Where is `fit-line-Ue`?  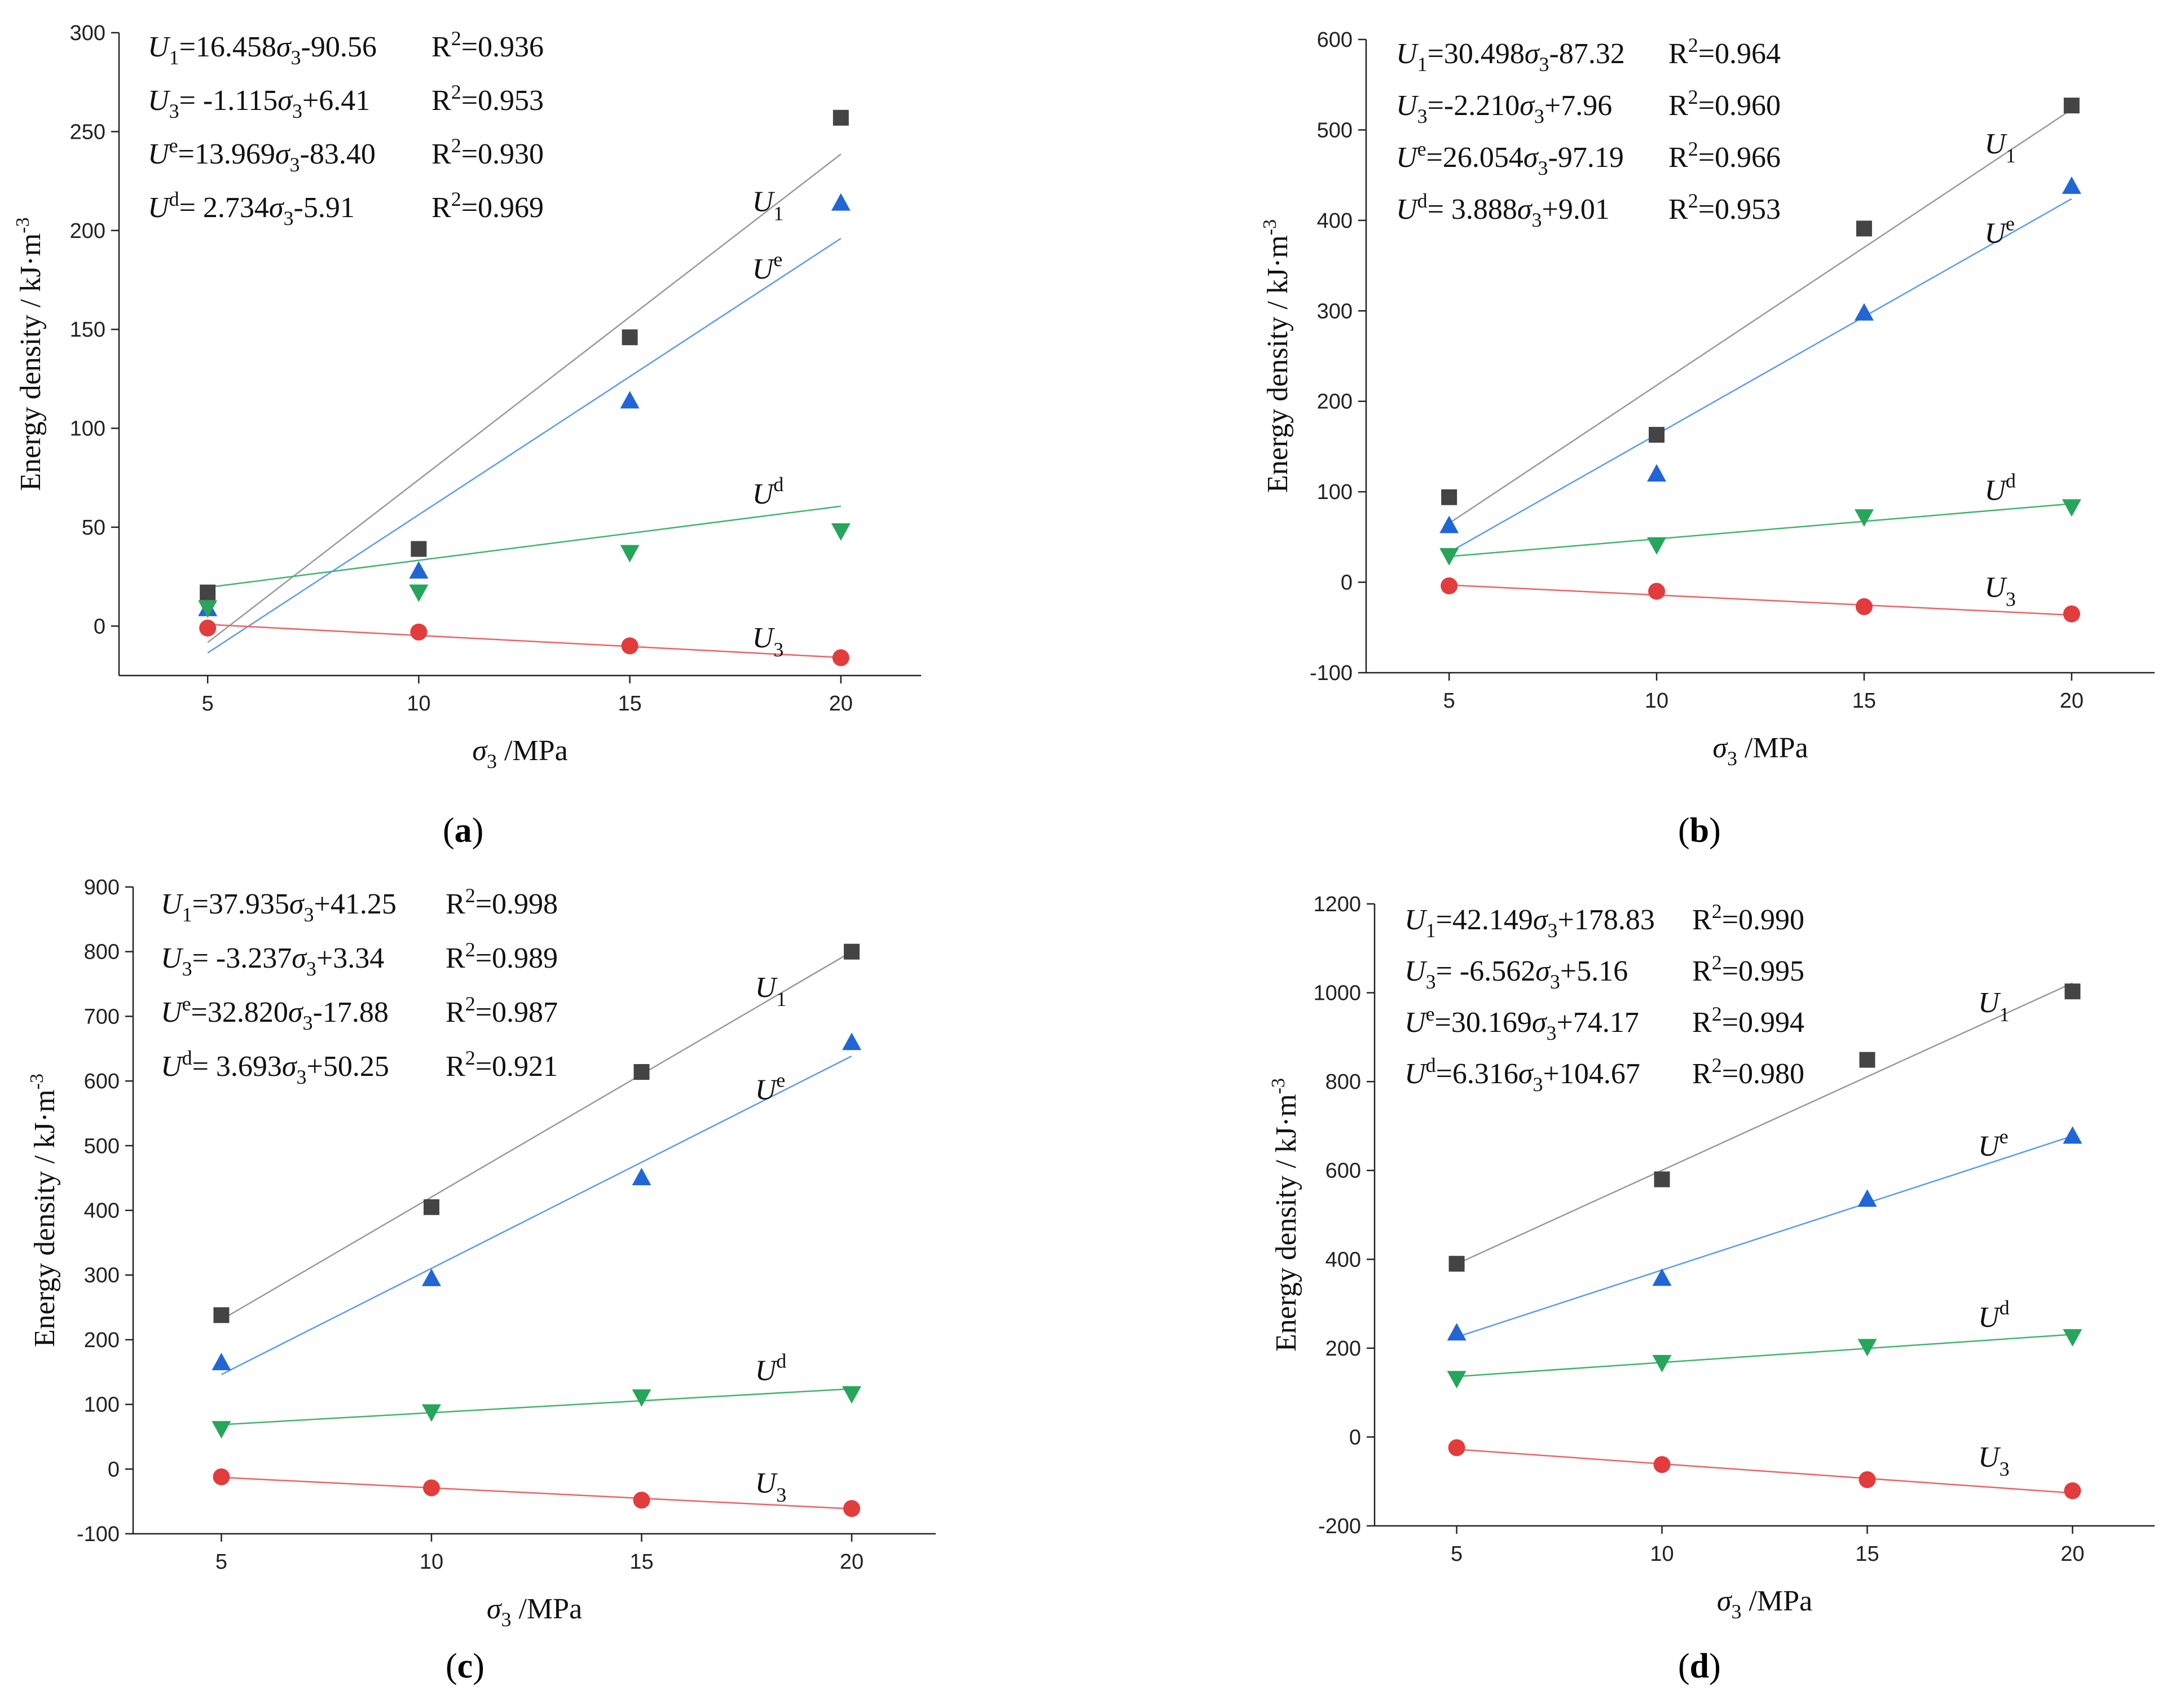 fit-line-Ue is located at coordinates (536, 1215).